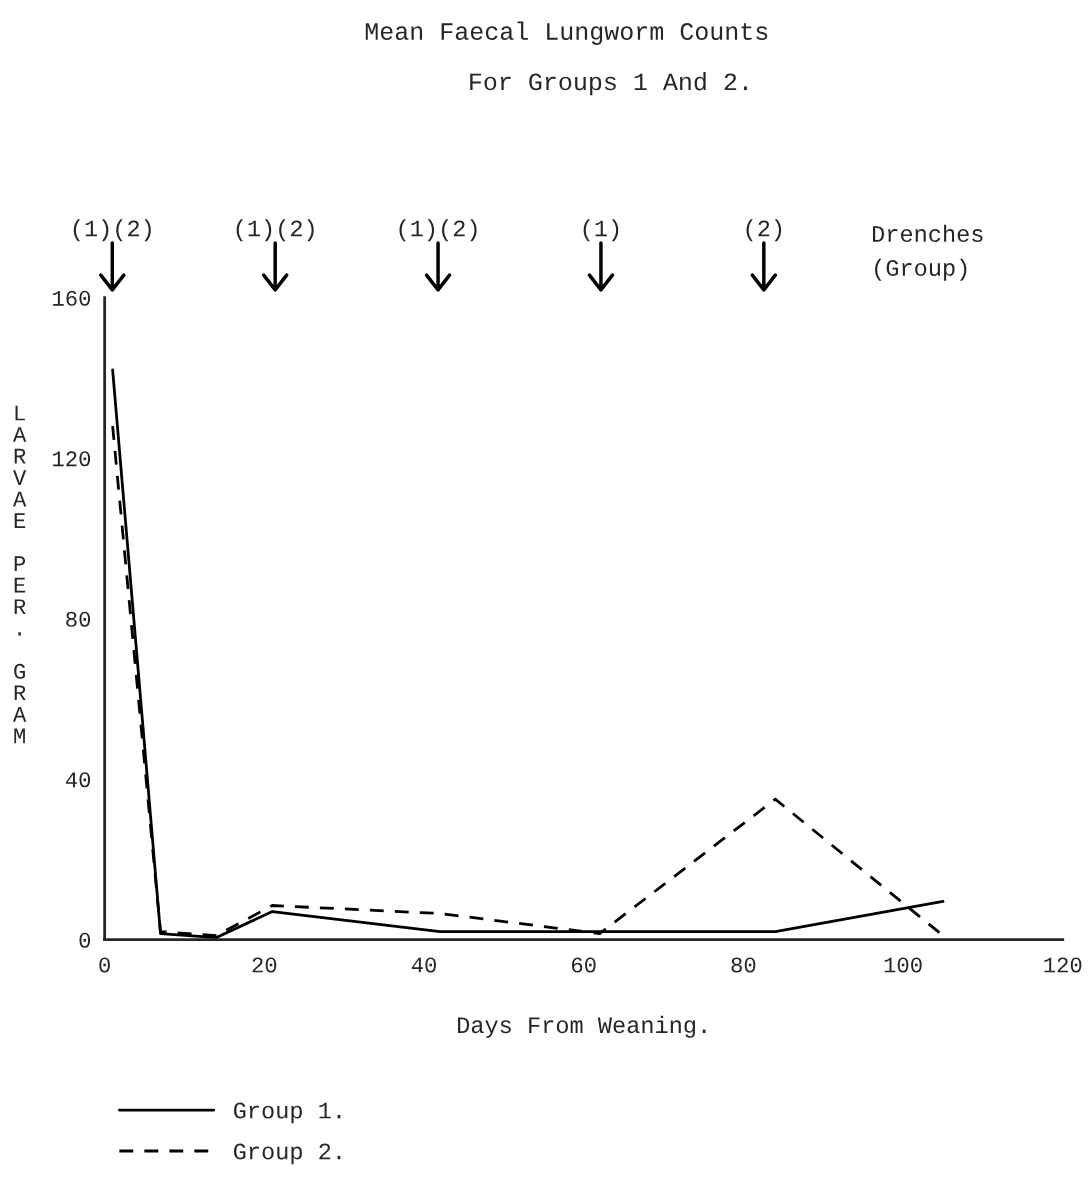 Image resolution: width=1090 pixels, height=1200 pixels. Describe the element at coordinates (903, 965) in the screenshot. I see `x-tick-label: 100` at that location.